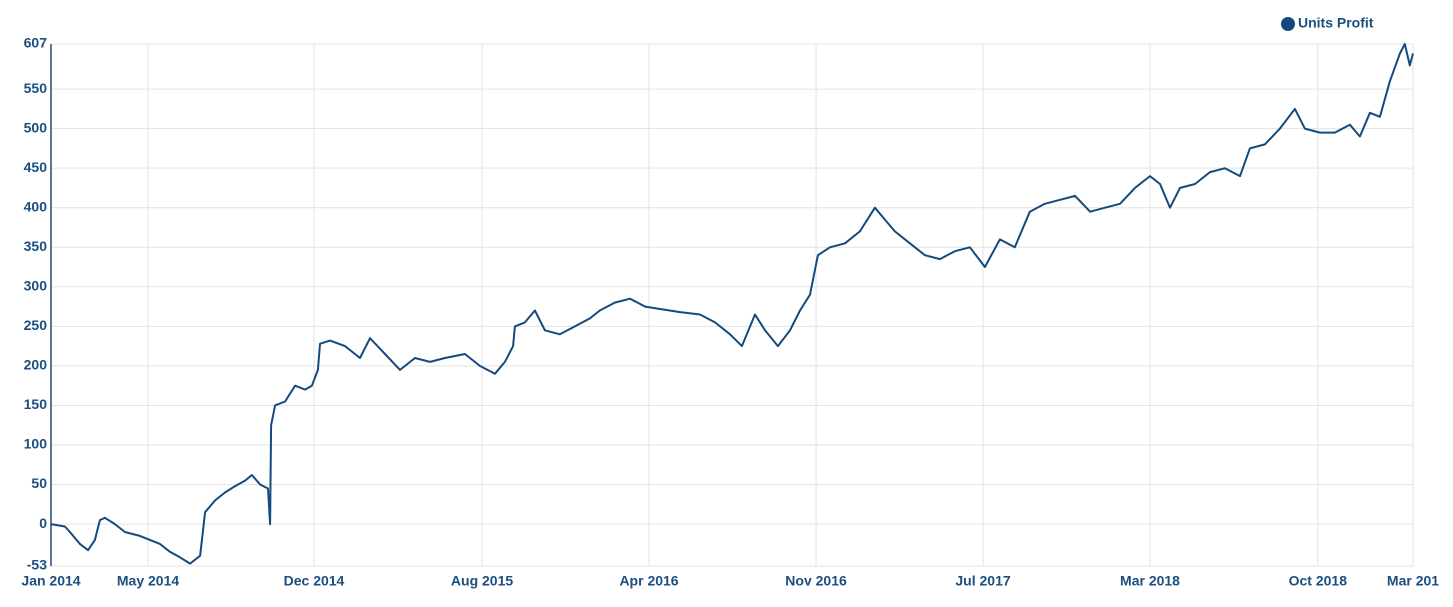  Describe the element at coordinates (982, 581) in the screenshot. I see `x-tick-label: Jul 2017` at that location.